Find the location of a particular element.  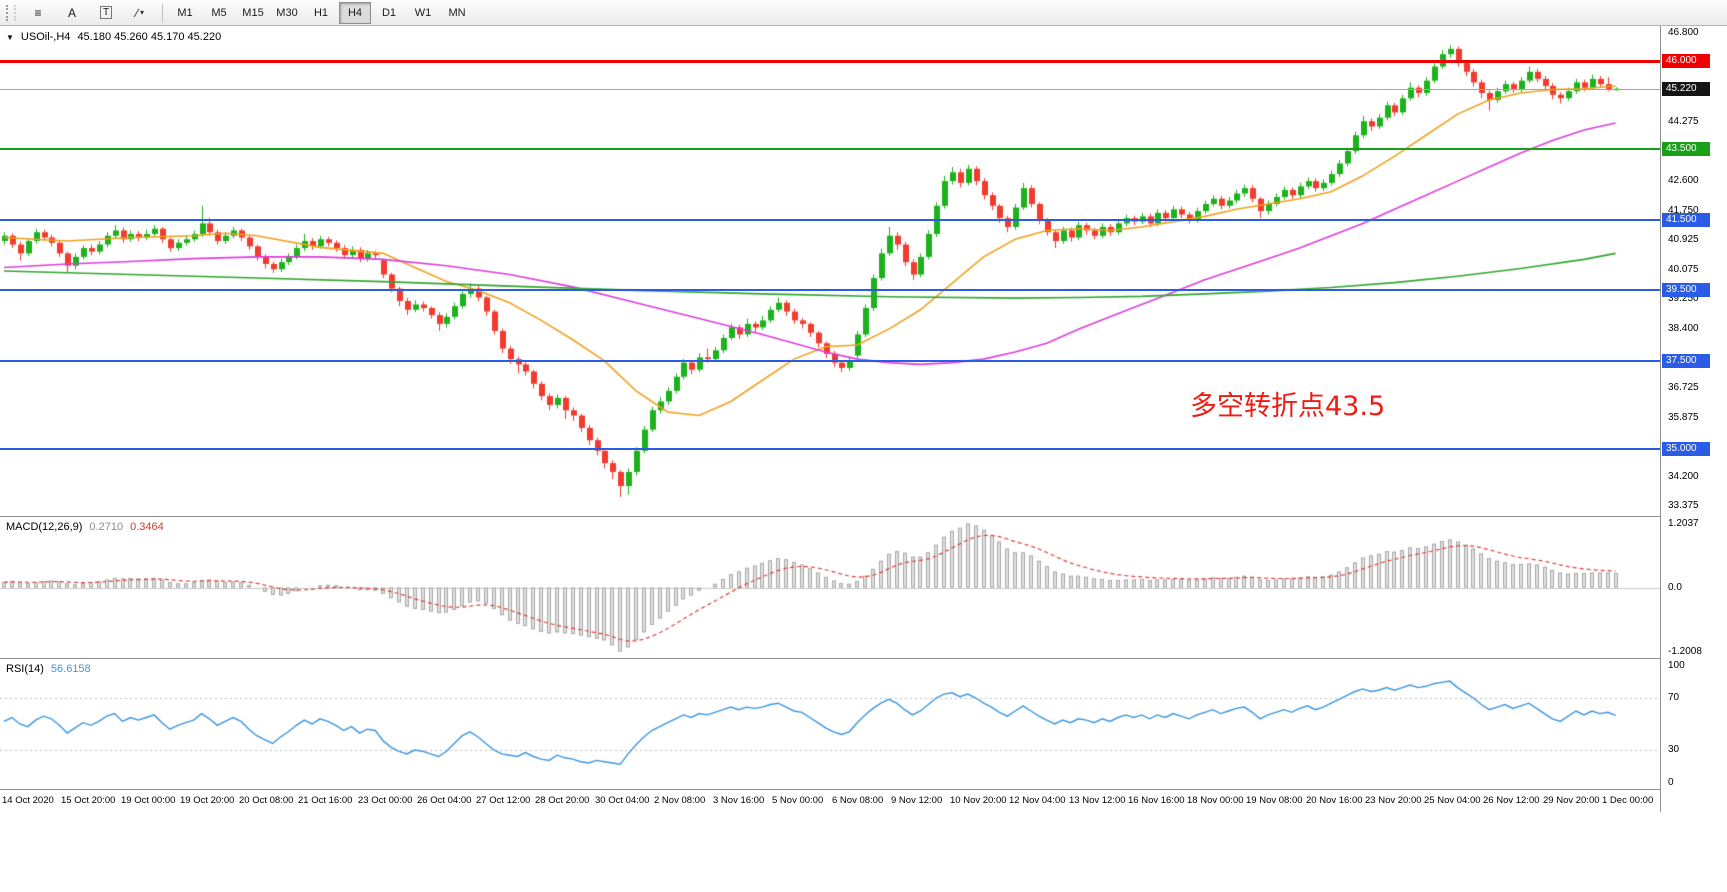

timeframe-w1-button: W1 is located at coordinates (423, 12).